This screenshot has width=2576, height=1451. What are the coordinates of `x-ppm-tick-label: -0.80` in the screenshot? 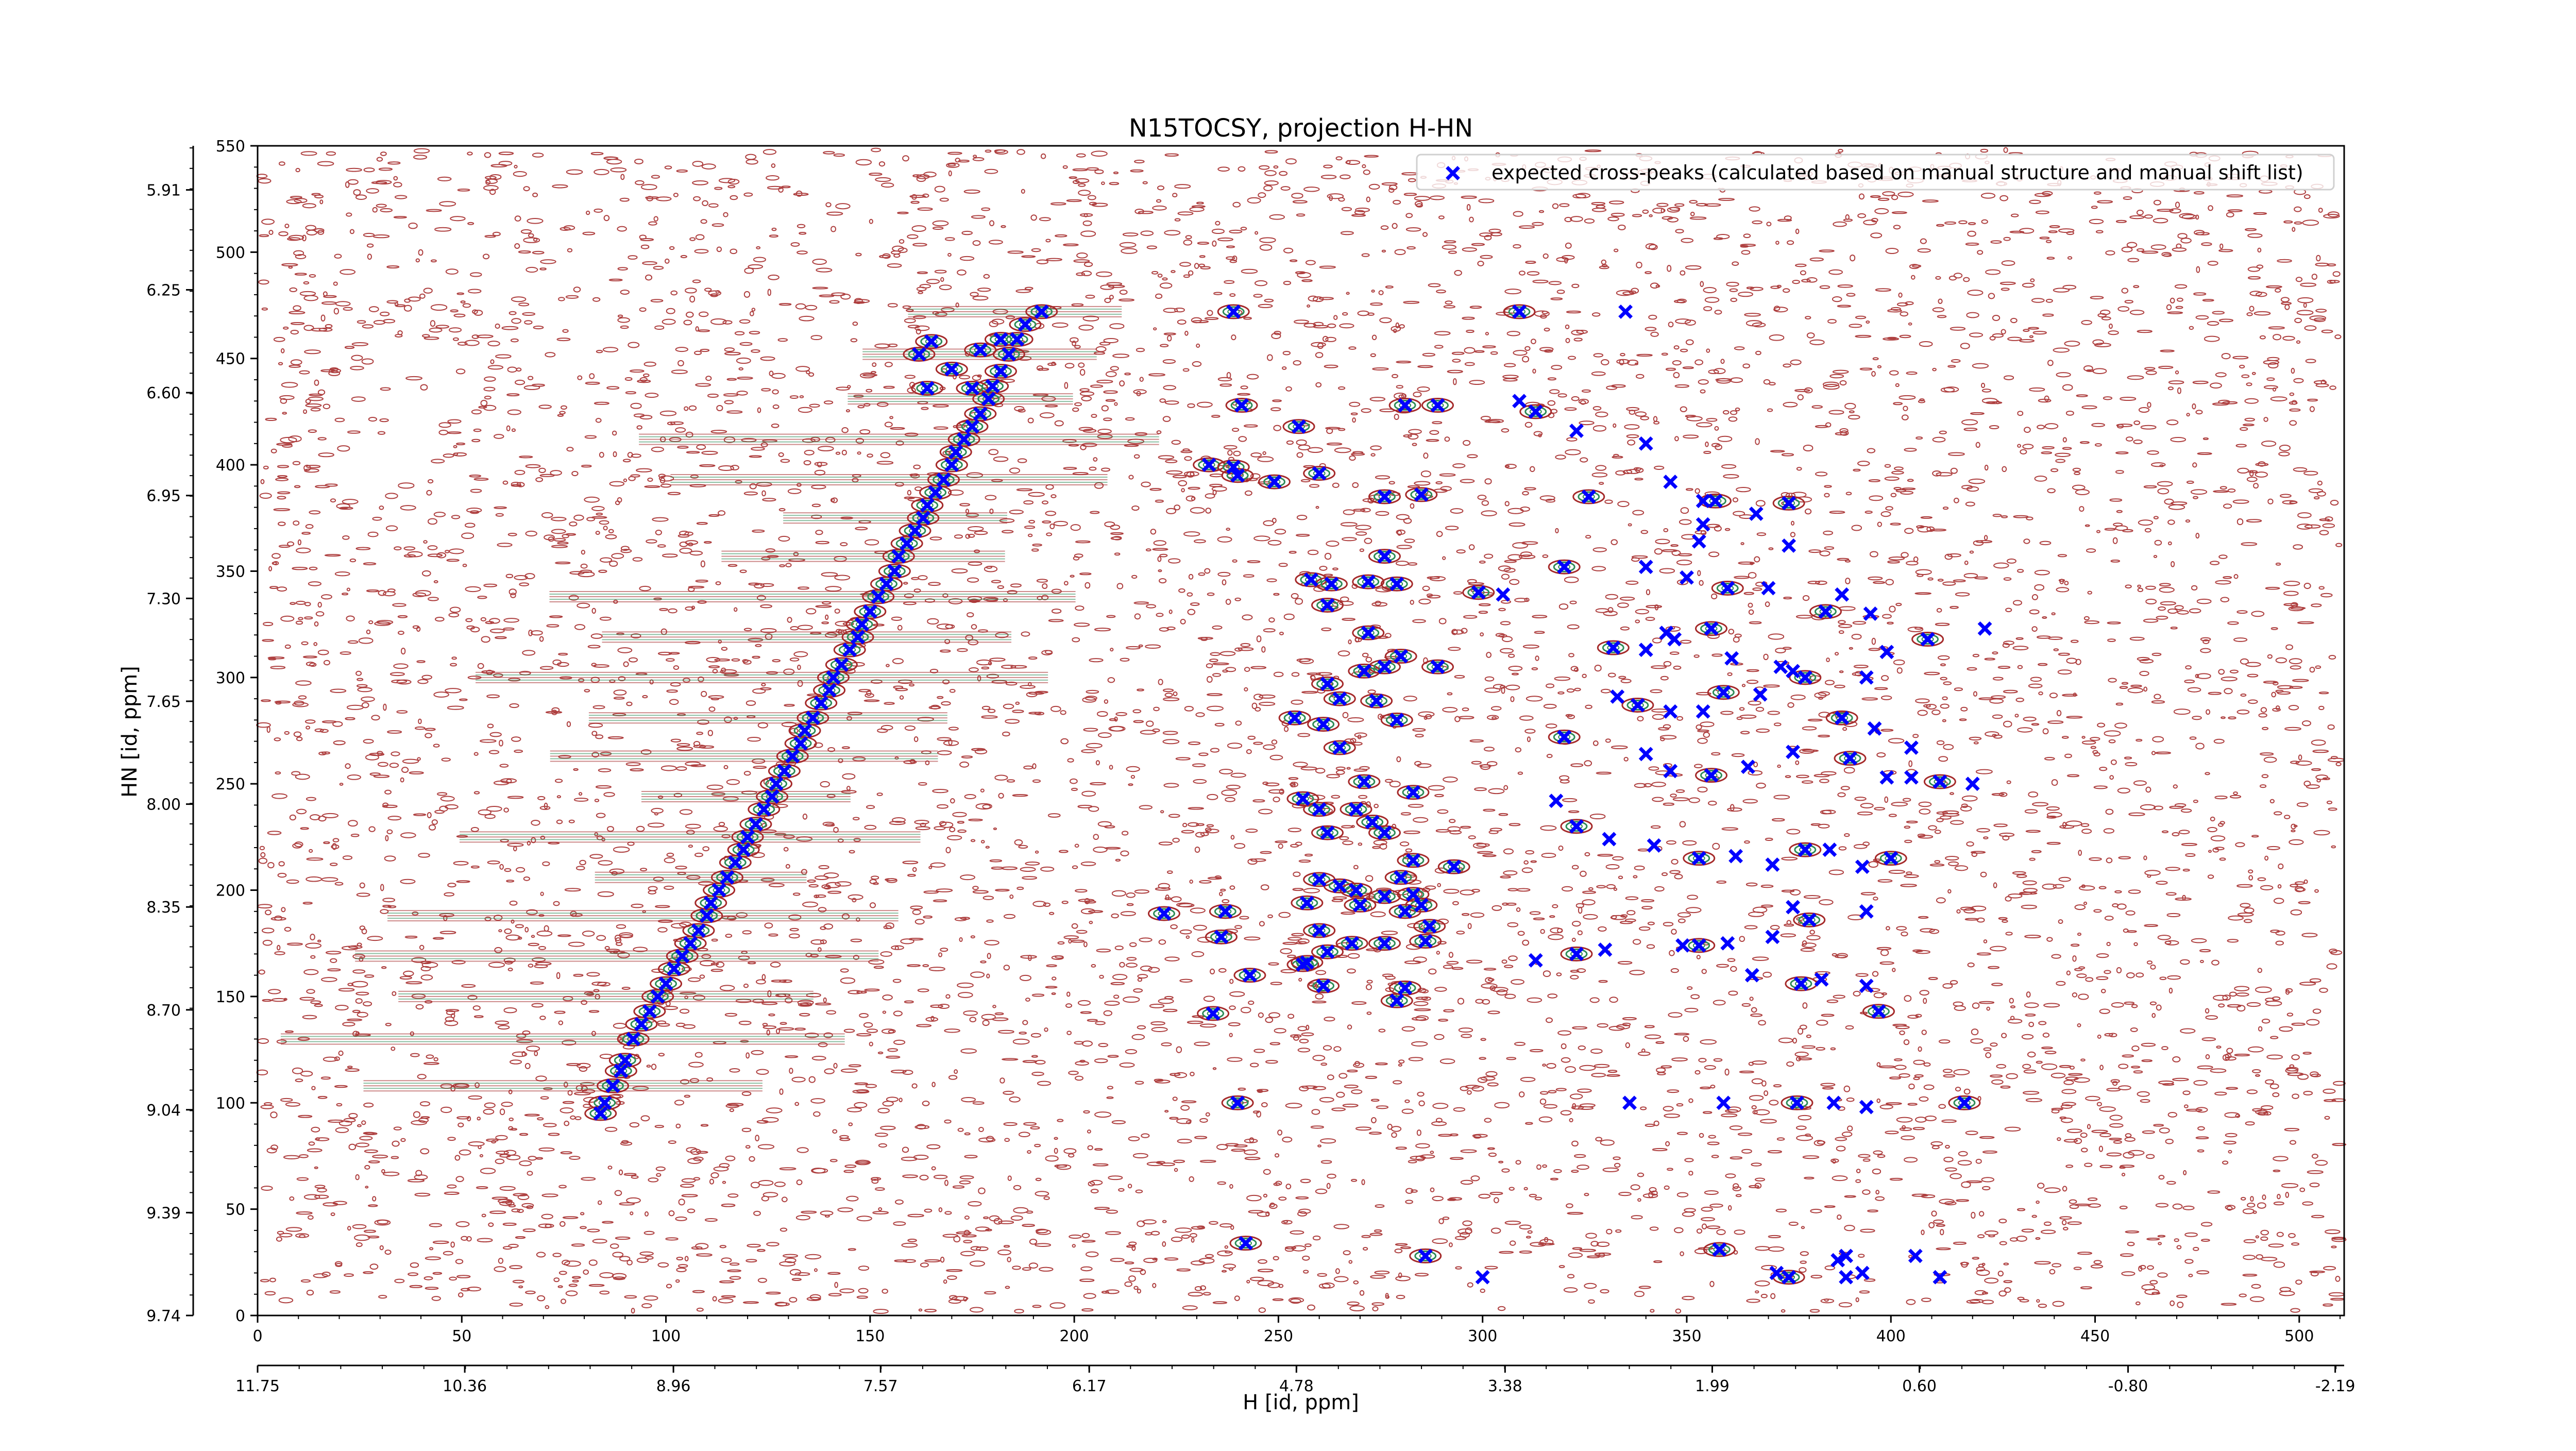 It's located at (2128, 1386).